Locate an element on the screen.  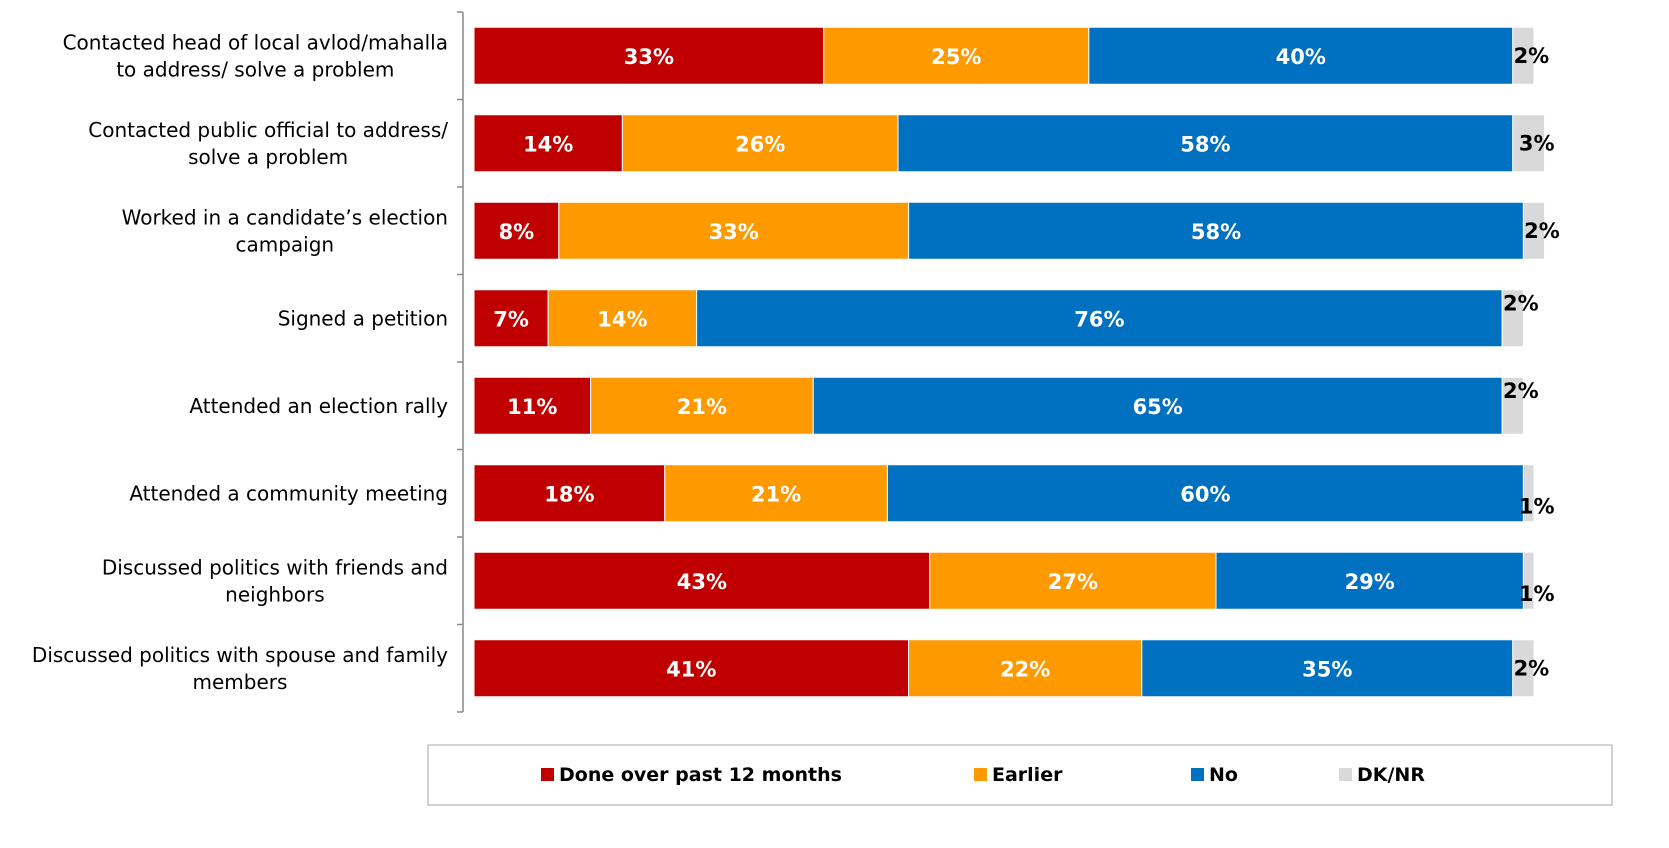
legend-label: No is located at coordinates (1223, 775).